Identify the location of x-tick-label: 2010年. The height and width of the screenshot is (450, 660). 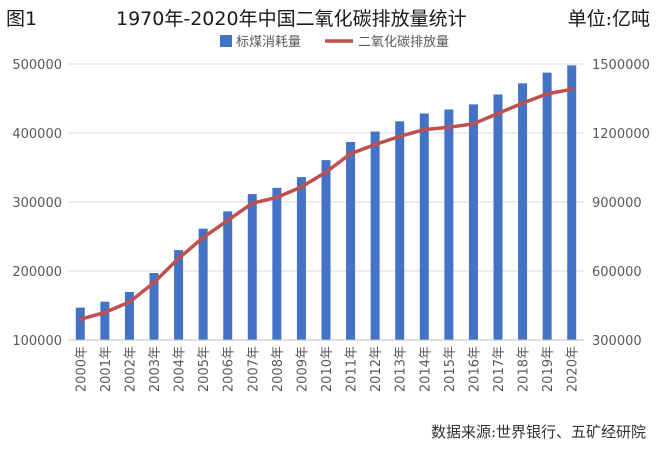
(327, 369).